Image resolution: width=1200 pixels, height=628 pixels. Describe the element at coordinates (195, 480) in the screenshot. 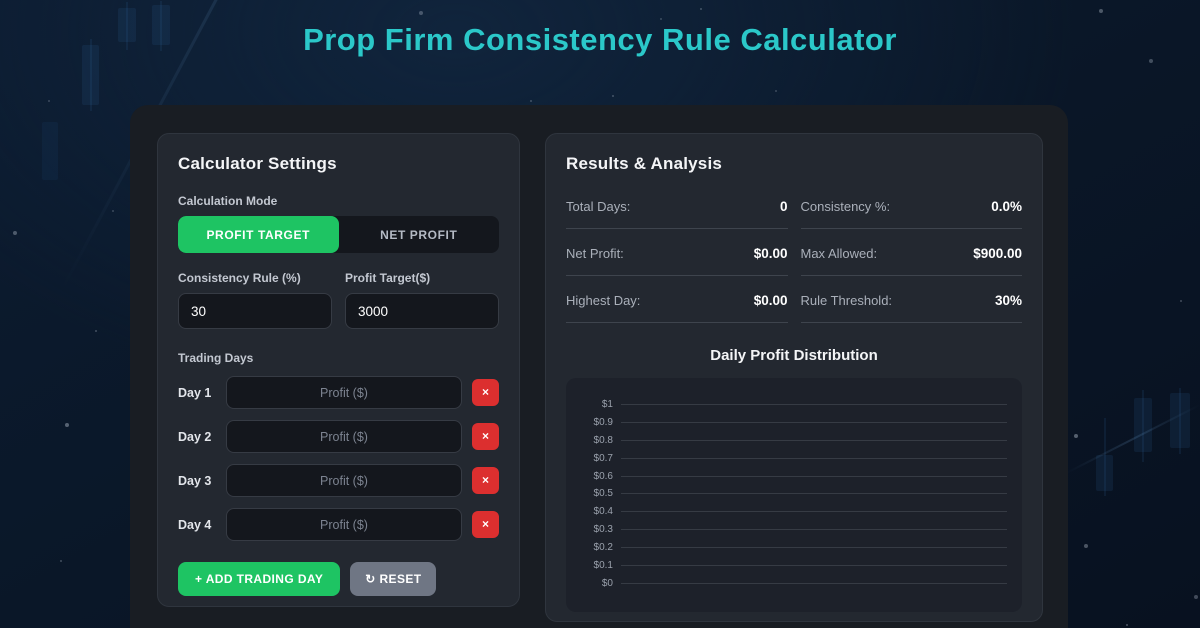

I see `day-label: Day 3` at that location.